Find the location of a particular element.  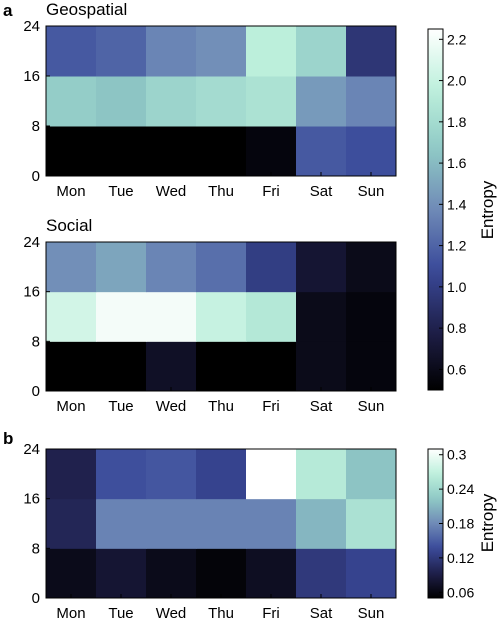

colorbar-gradient is located at coordinates (435, 209).